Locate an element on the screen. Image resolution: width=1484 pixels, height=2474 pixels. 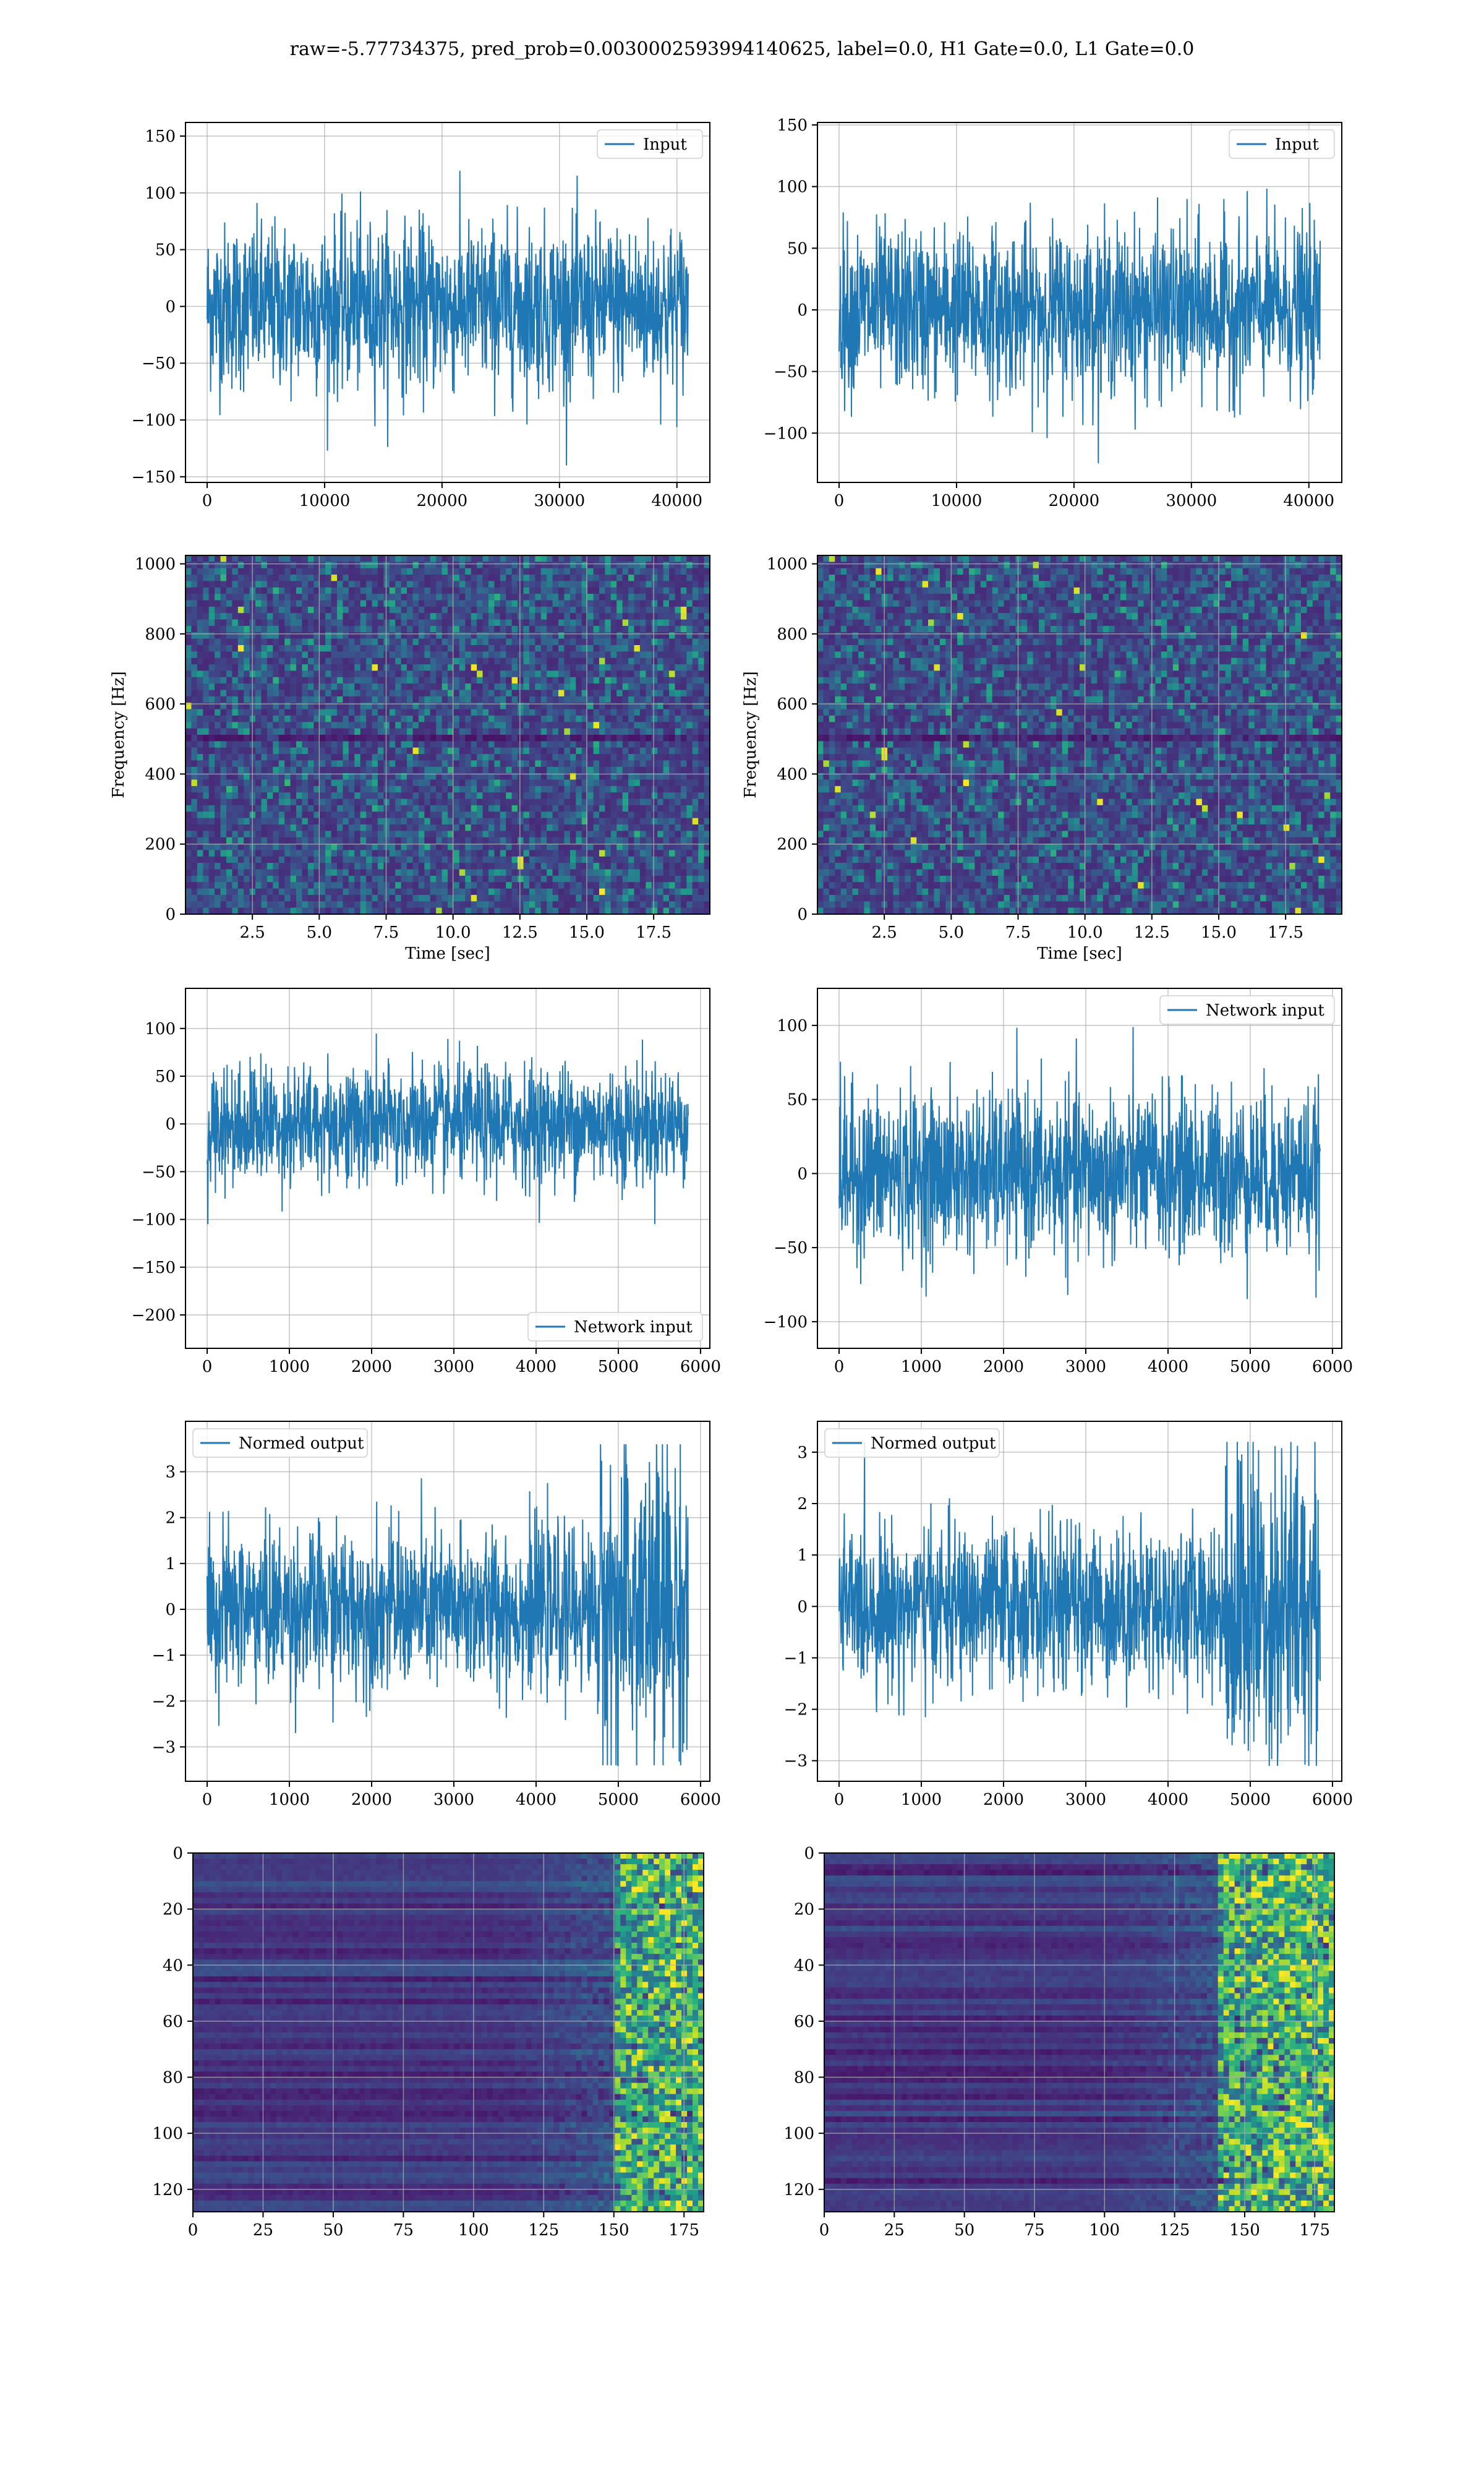
x-tick-label: 50 is located at coordinates (964, 2230).